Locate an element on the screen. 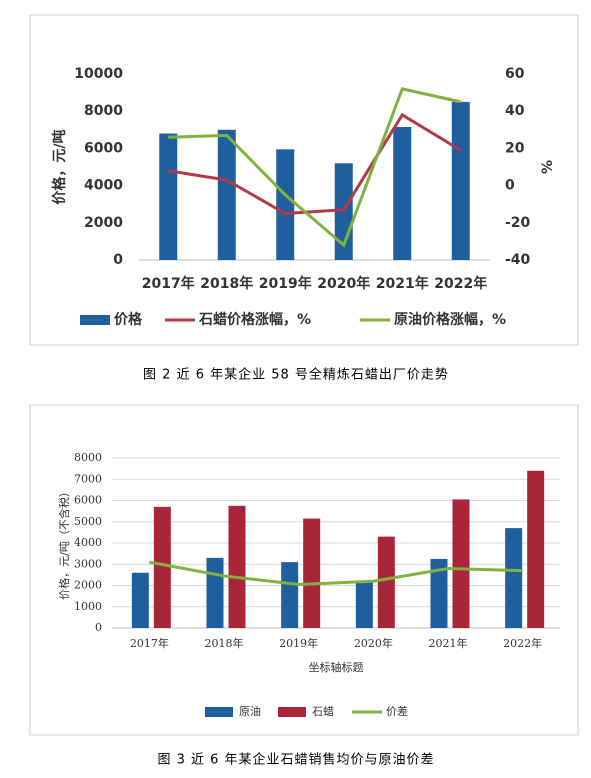 The width and height of the screenshot is (591, 778). y-tick-label: 1000 is located at coordinates (88, 606).